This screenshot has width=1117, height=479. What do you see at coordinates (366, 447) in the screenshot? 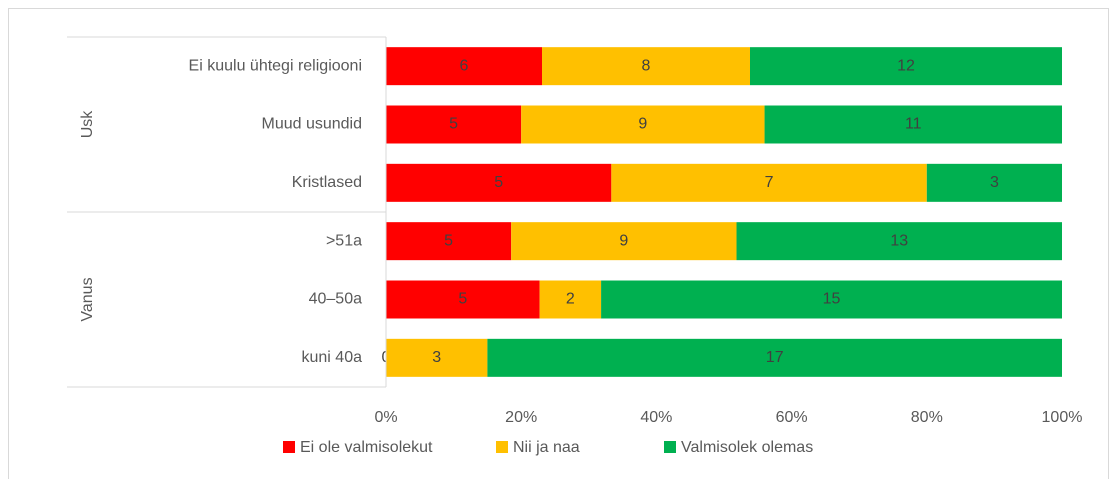
I see `legend-label: Ei ole valmisolekut` at bounding box center [366, 447].